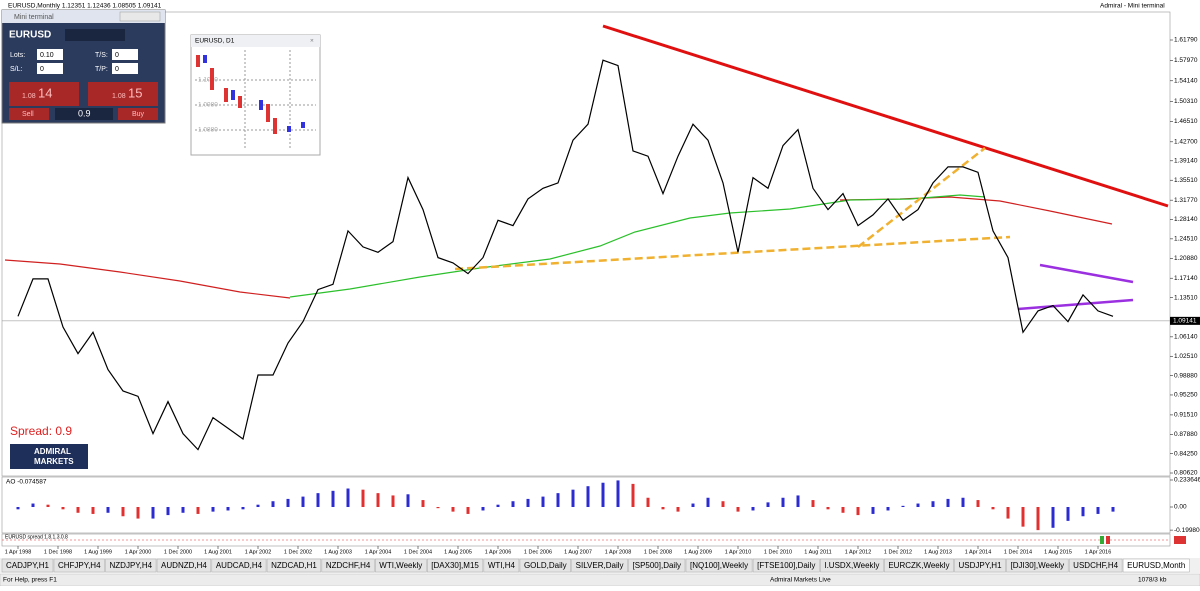 The image size is (1200, 591). What do you see at coordinates (1186, 337) in the screenshot?
I see `y-tick-label: 1.06140` at bounding box center [1186, 337].